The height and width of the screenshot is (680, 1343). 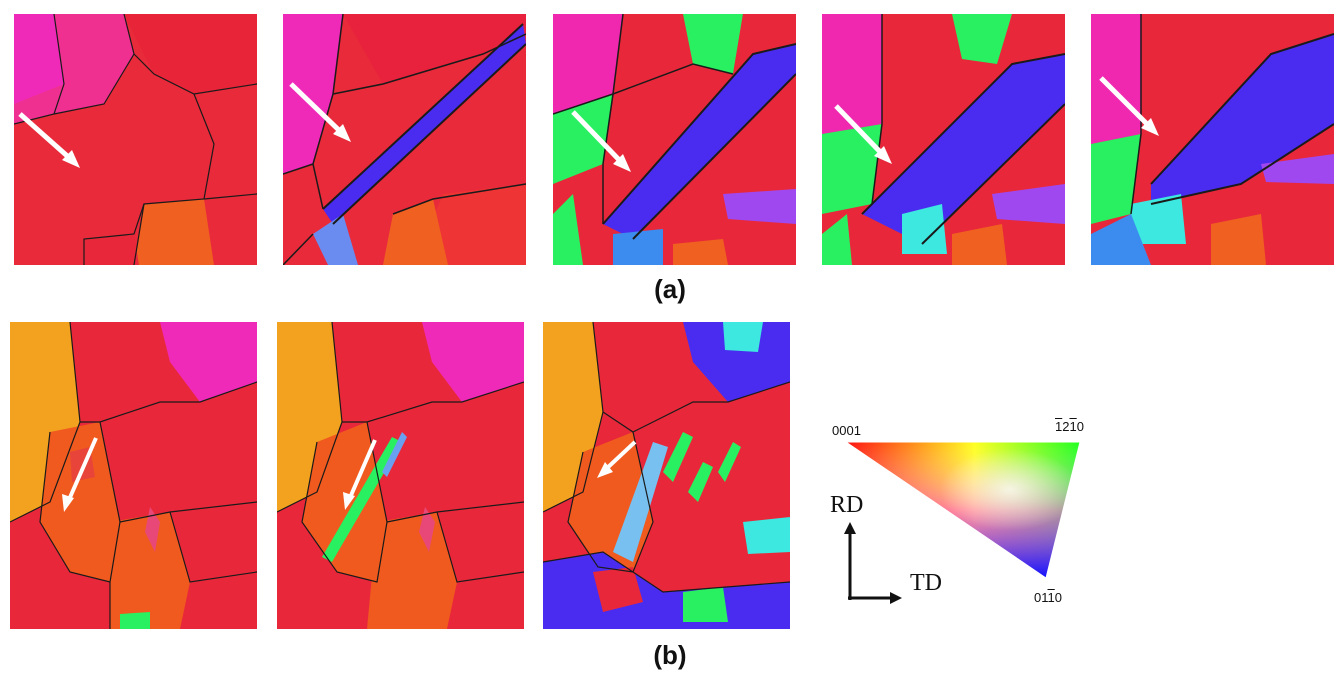 I want to click on row-b-label: (b), so click(x=670, y=655).